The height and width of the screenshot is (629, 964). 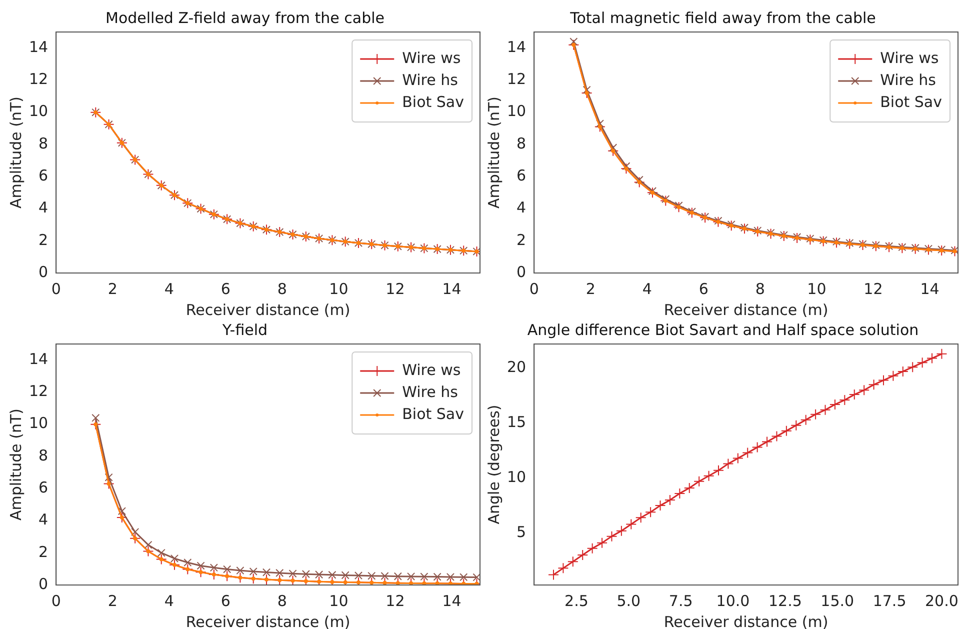 What do you see at coordinates (628, 601) in the screenshot?
I see `x-tick-label: 5.0` at bounding box center [628, 601].